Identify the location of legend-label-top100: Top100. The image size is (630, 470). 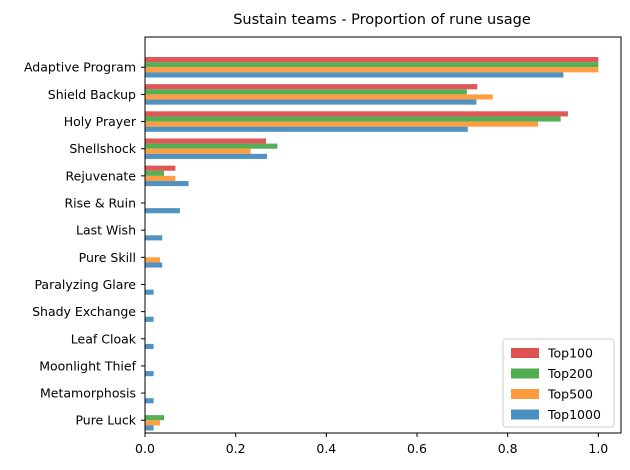
(570, 353).